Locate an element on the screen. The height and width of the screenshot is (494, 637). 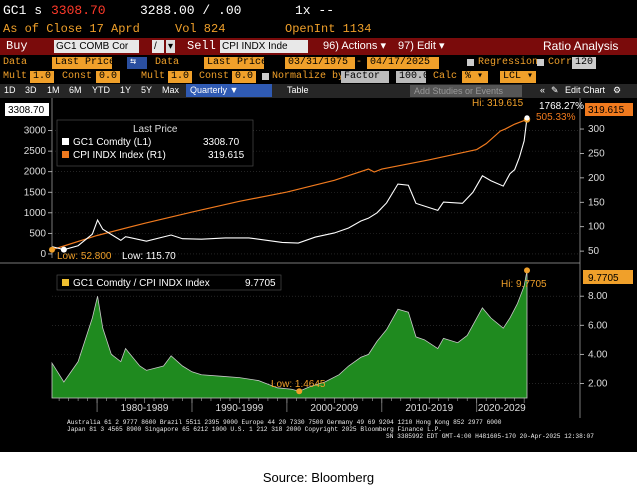
left-tick-label: 3000 is located at coordinates (35, 131).